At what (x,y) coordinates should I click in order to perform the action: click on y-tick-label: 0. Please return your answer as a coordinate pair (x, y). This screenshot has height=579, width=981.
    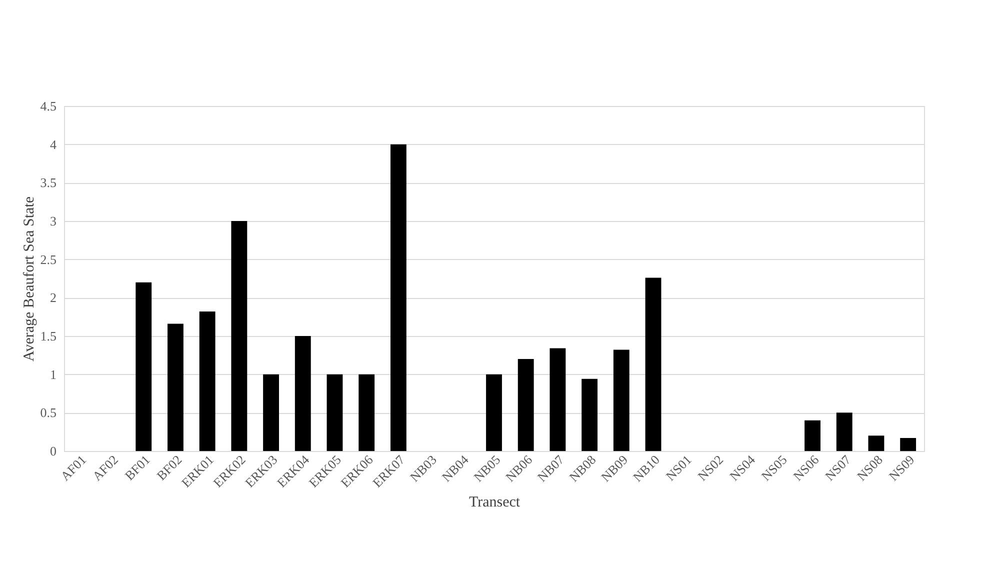
    Looking at the image, I should click on (53, 451).